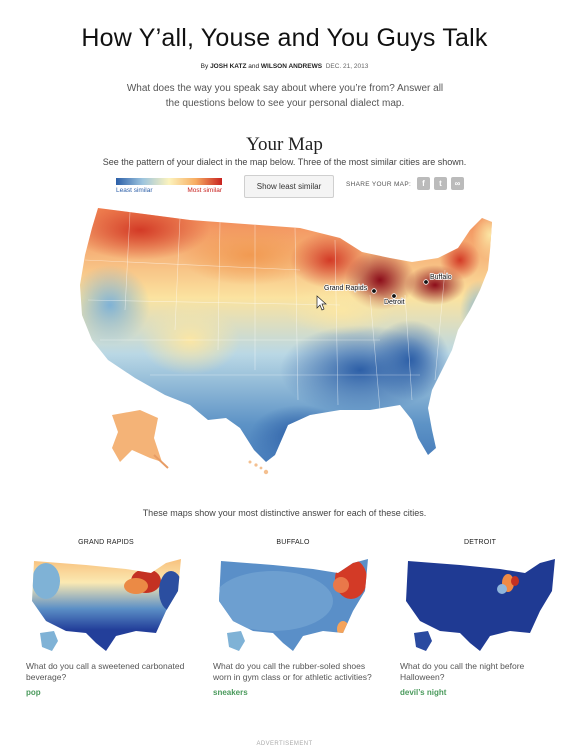 The height and width of the screenshot is (750, 569). I want to click on legend-least-label: Least similar, so click(134, 190).